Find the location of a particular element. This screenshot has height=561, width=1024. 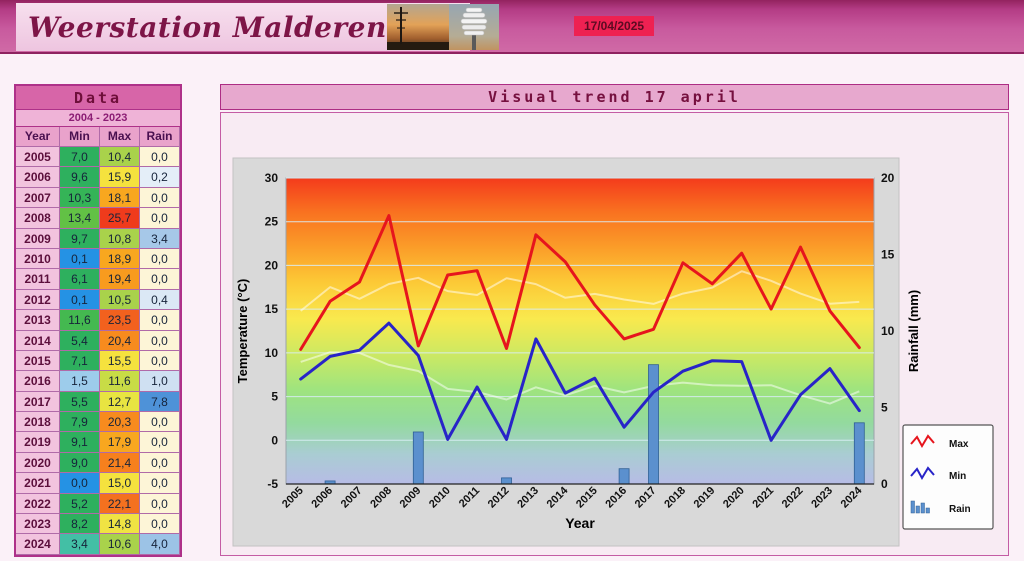

max-temp-cell: 15,5 is located at coordinates (120, 361).